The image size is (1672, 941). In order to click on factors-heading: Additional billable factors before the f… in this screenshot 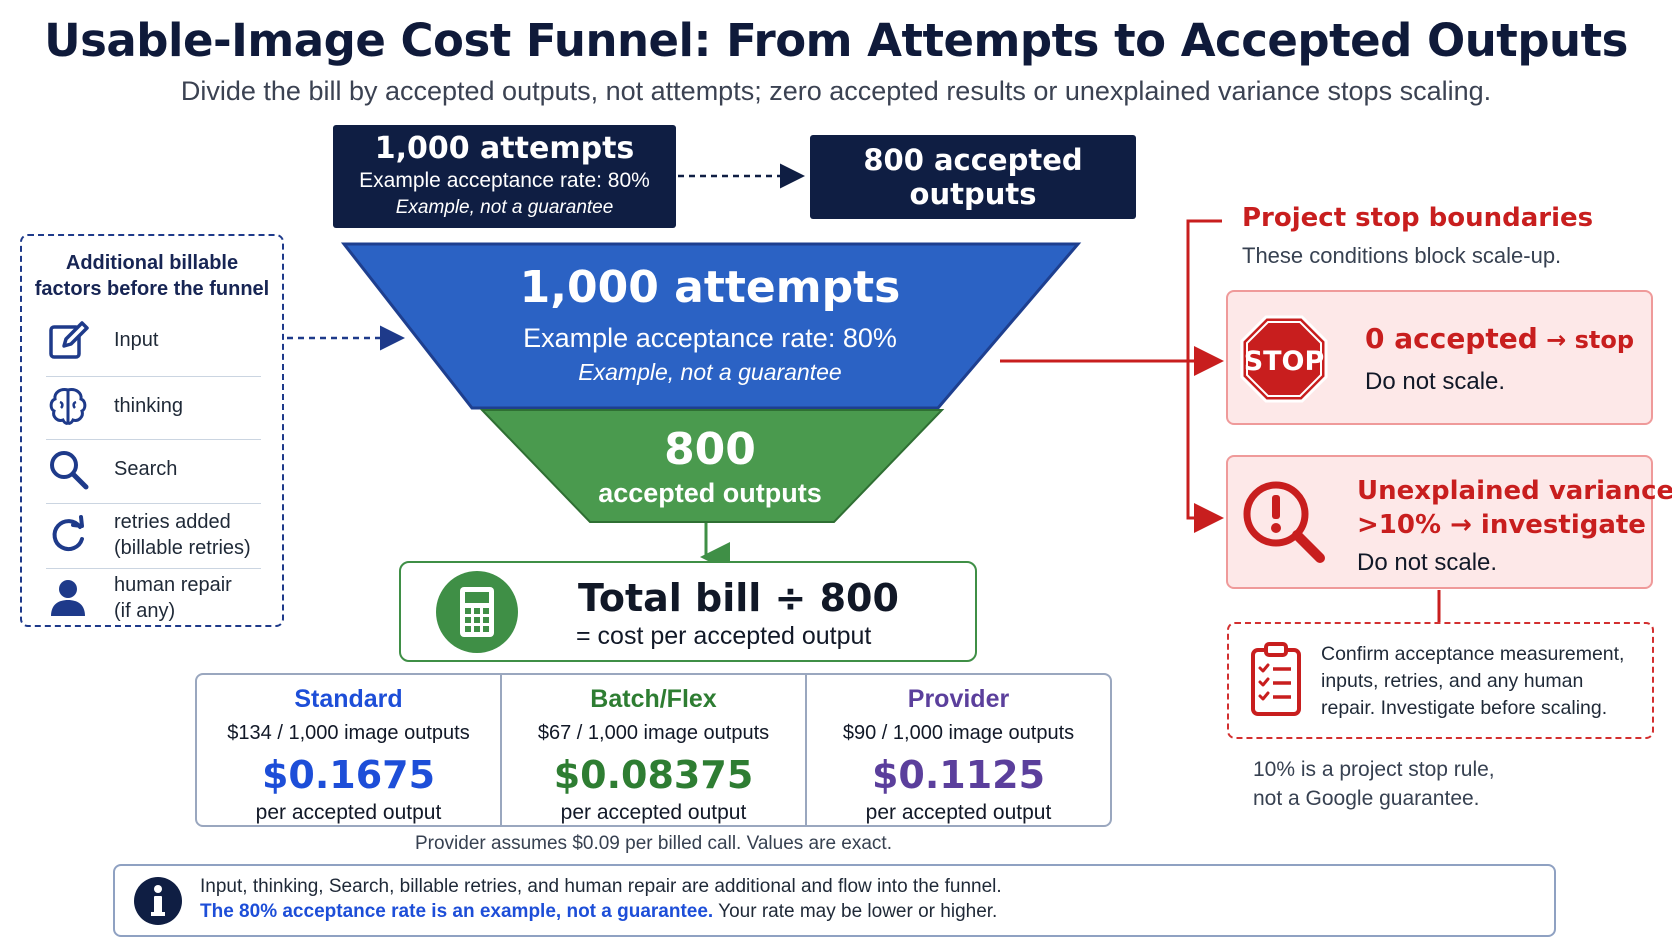, I will do `click(152, 276)`.